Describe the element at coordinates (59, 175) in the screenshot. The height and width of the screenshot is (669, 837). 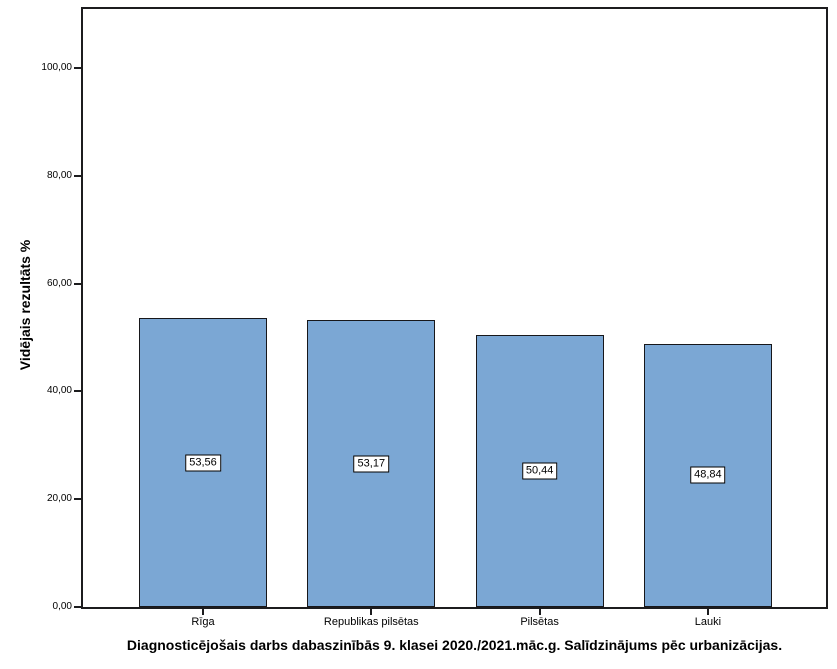
I see `y-tick-label: 80,00` at that location.